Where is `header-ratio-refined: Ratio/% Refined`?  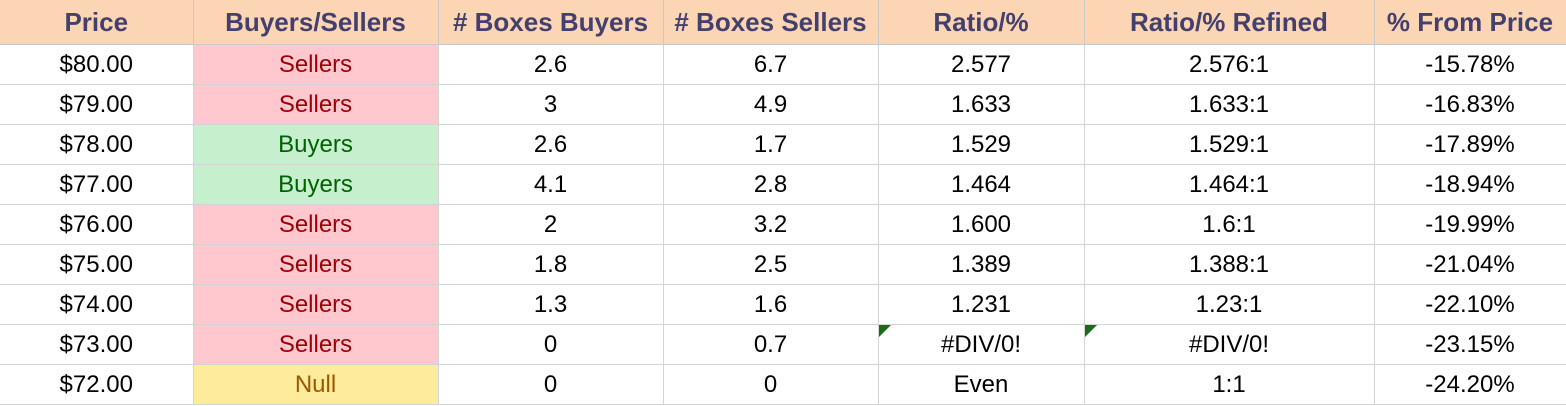
header-ratio-refined: Ratio/% Refined is located at coordinates (1229, 22).